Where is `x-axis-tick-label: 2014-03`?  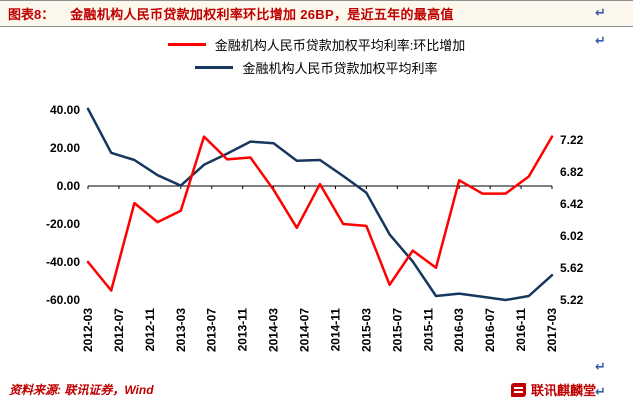
x-axis-tick-label: 2014-03 is located at coordinates (274, 330).